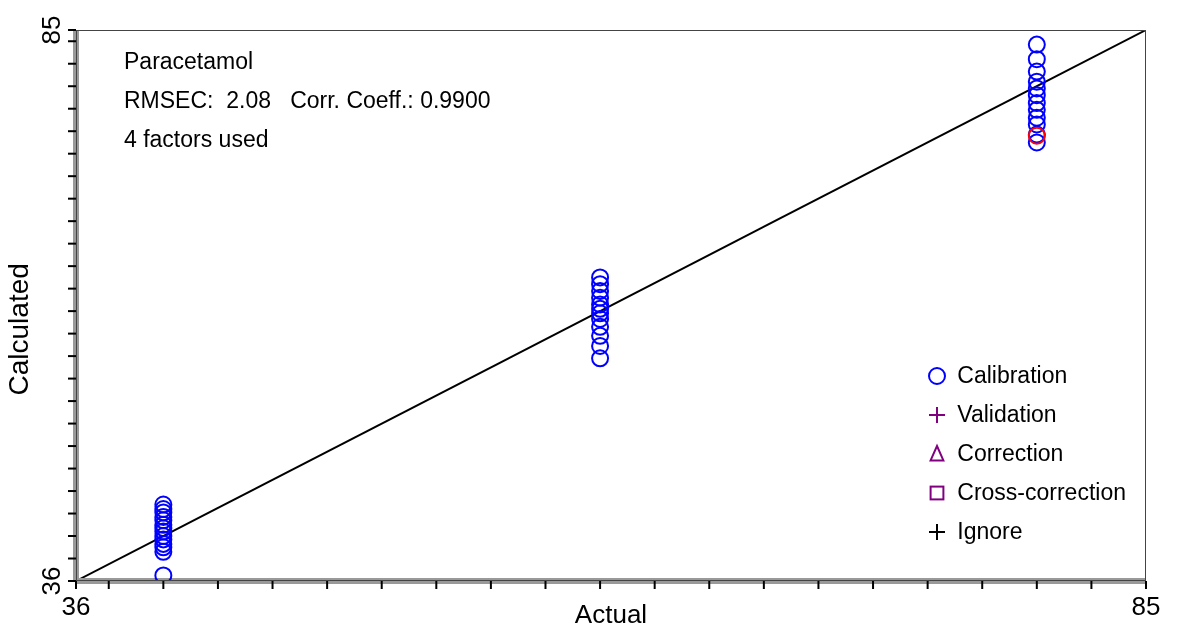  Describe the element at coordinates (18, 329) in the screenshot. I see `y-axis-title: Calculated` at that location.